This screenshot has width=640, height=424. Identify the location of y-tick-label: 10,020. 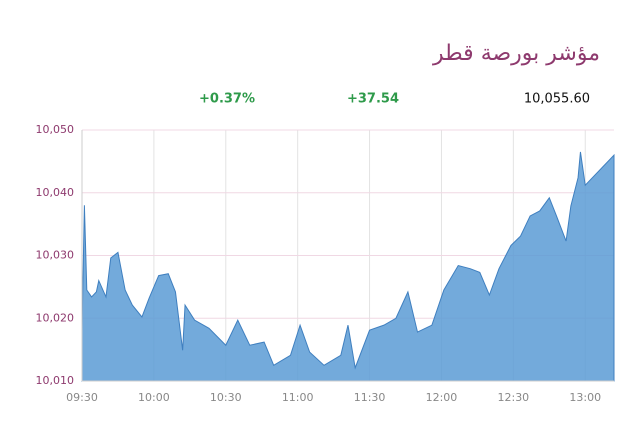
(55, 317).